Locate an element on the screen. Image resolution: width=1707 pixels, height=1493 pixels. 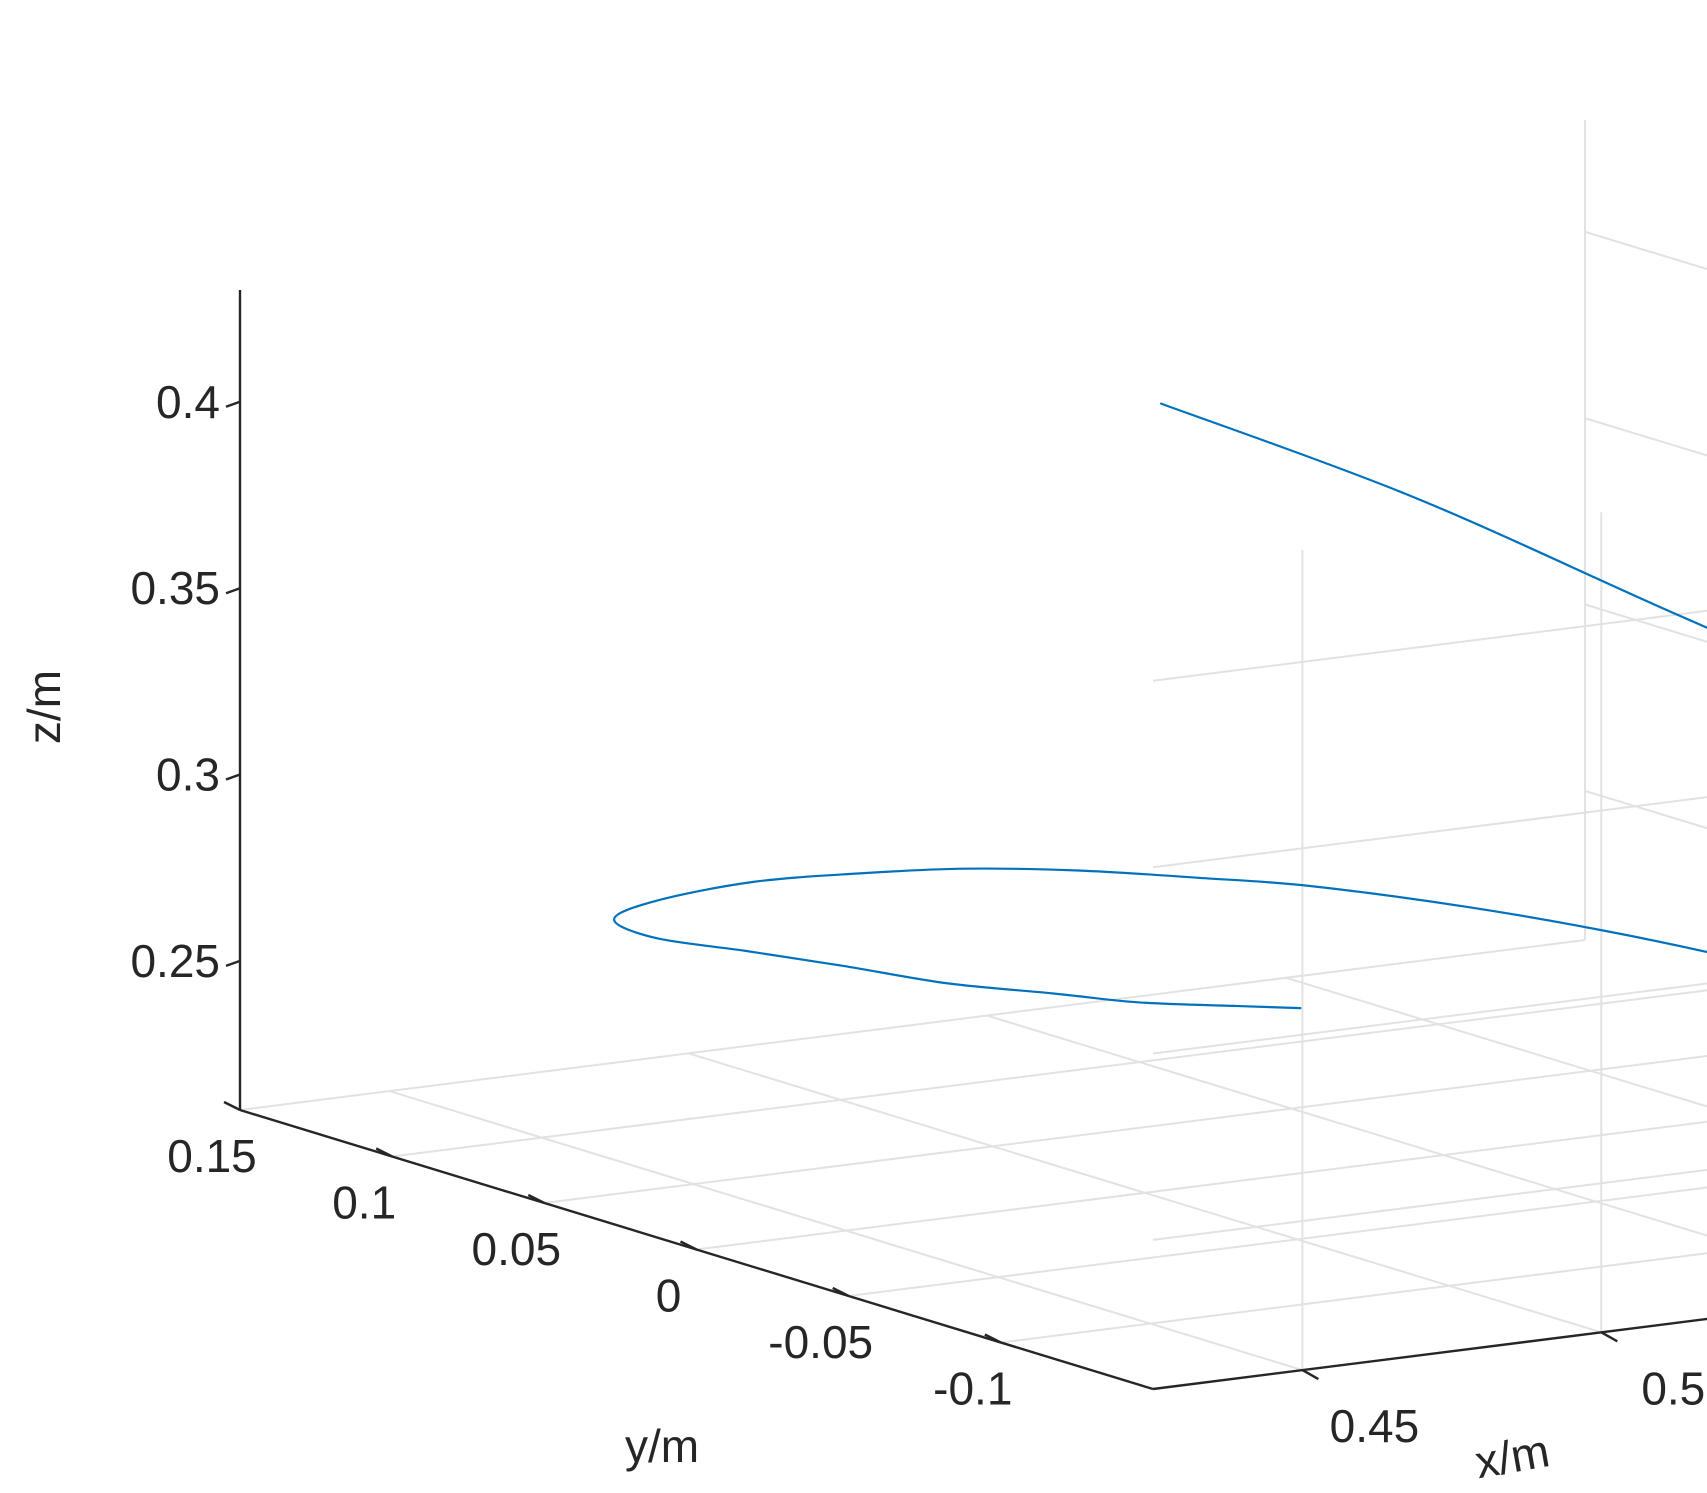
x-axis-label: x/m is located at coordinates (1512, 1456).